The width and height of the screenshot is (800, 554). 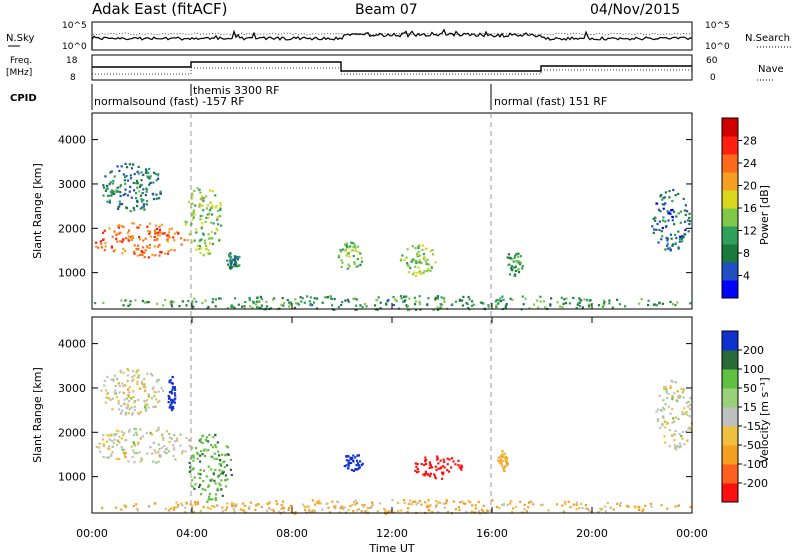 I want to click on colorbar-tick-label: 24, so click(x=750, y=163).